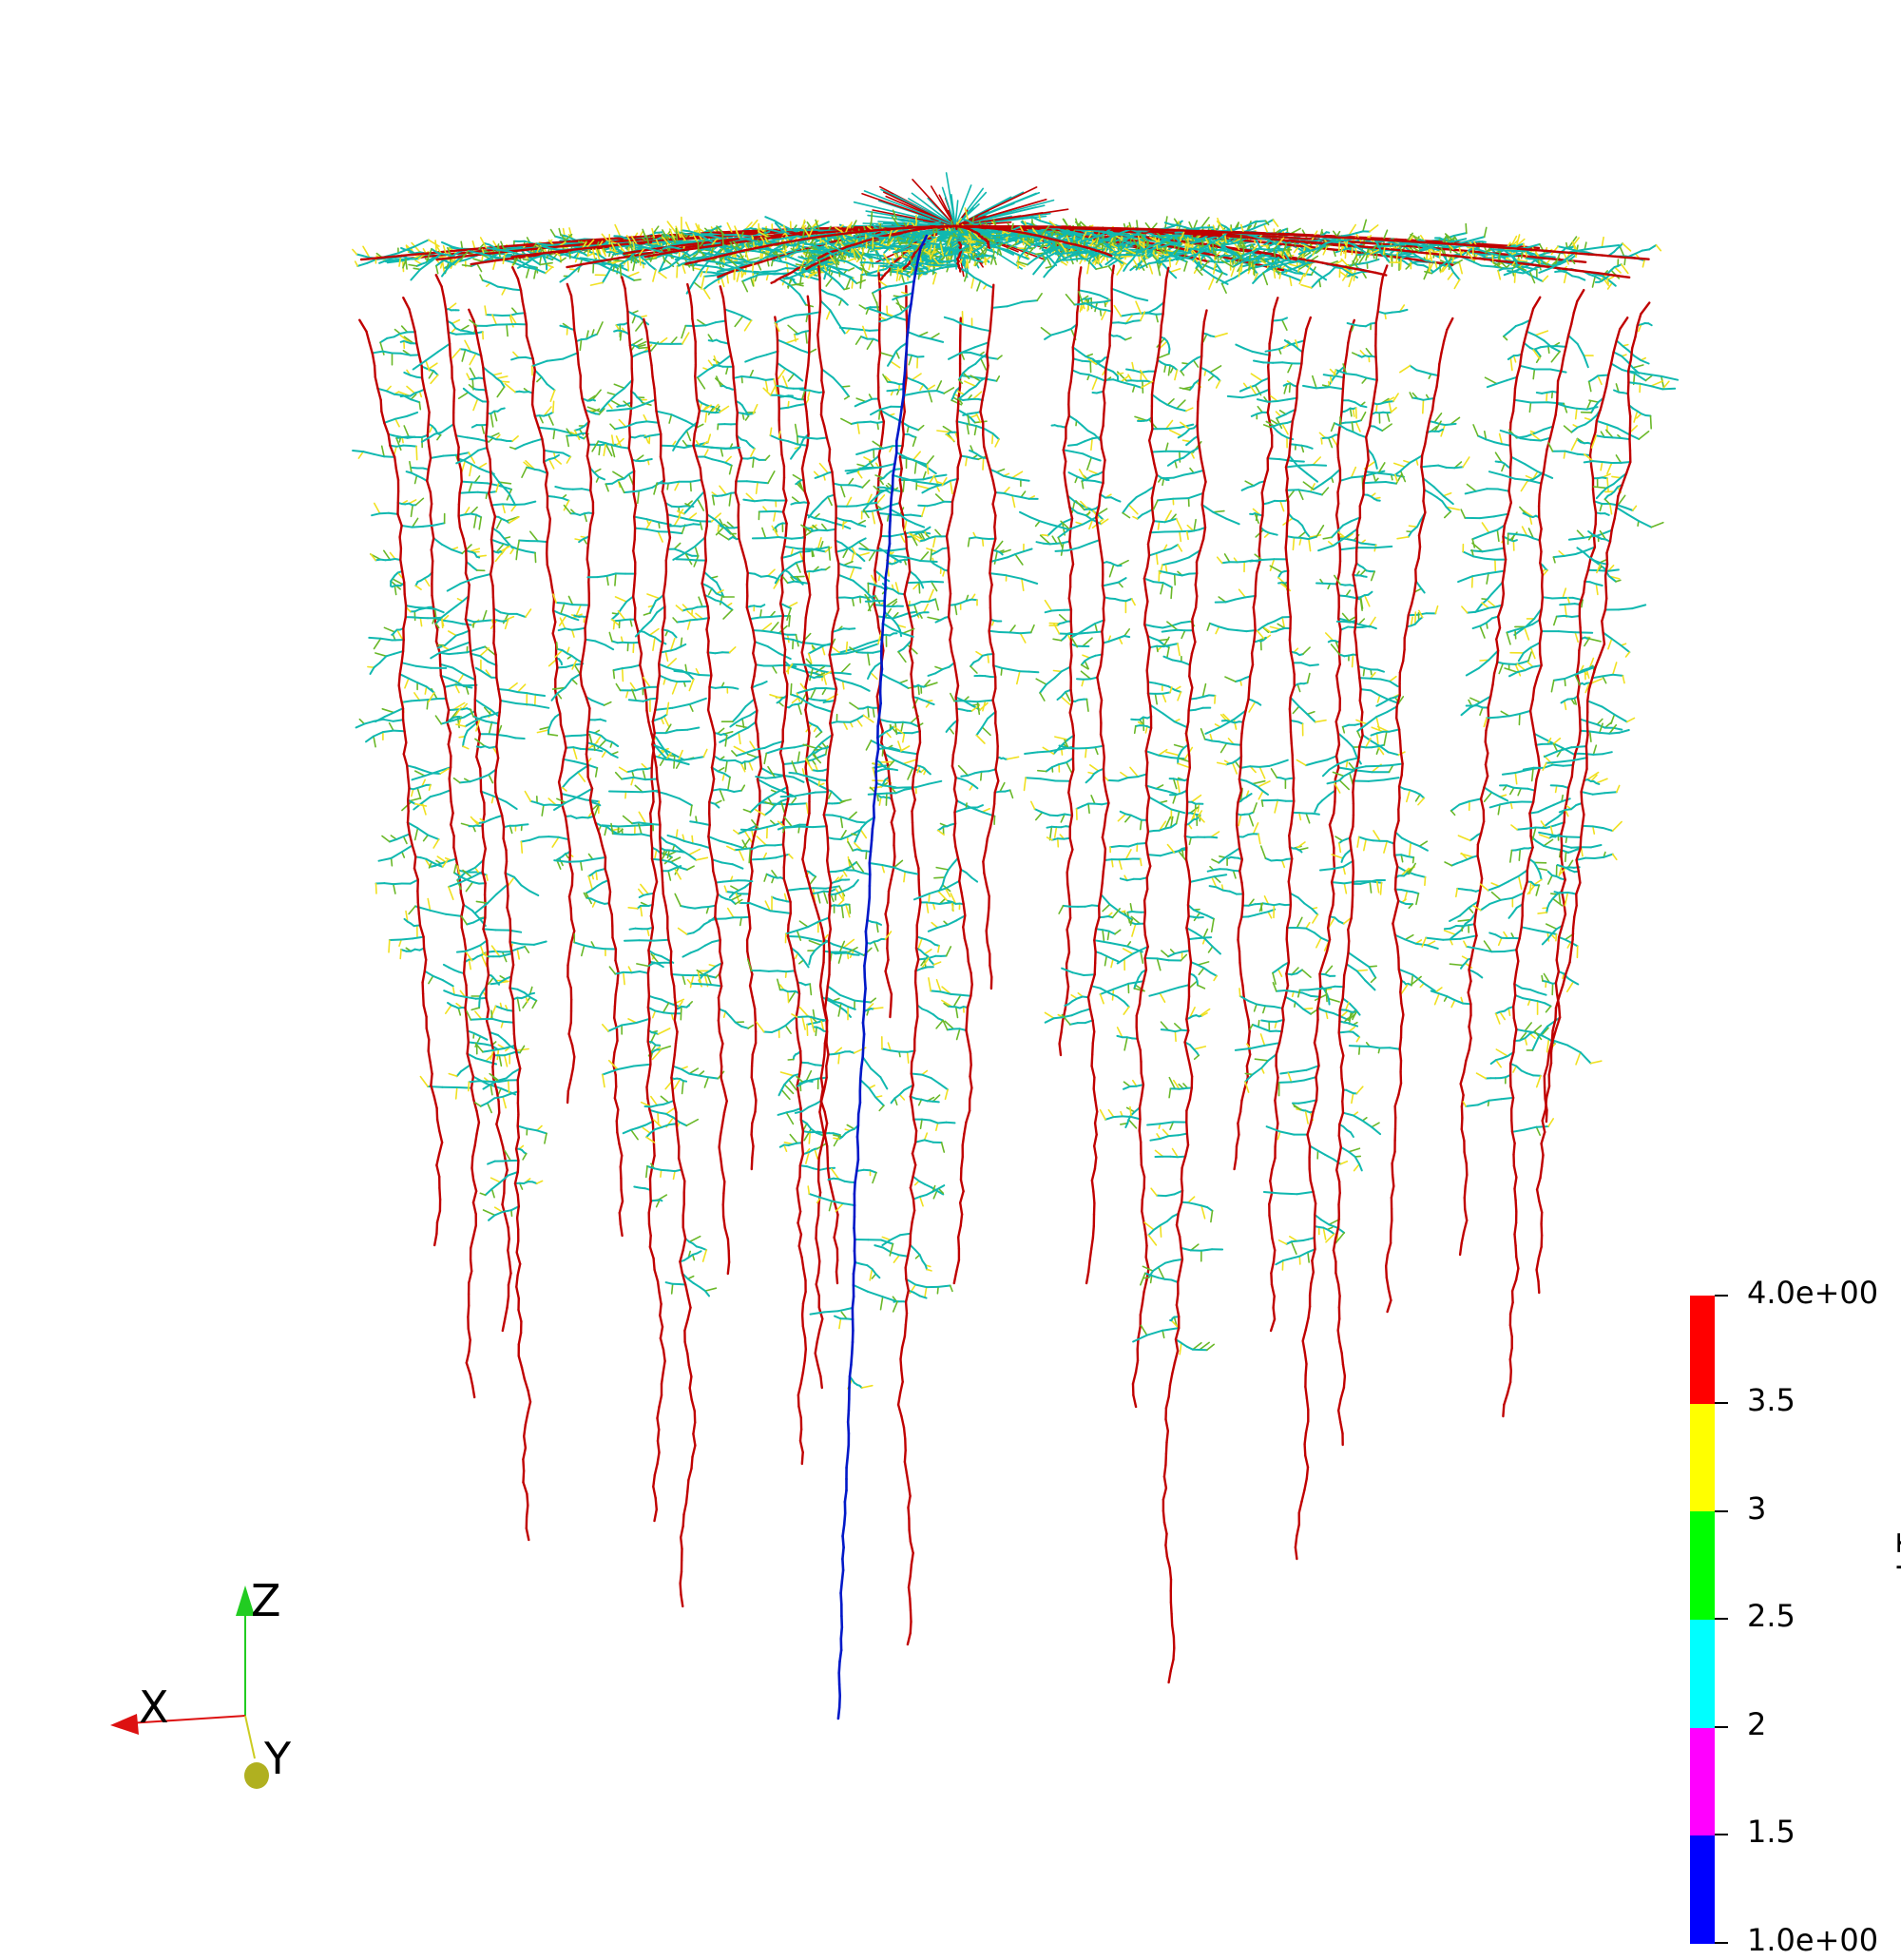  Describe the element at coordinates (1757, 1724) in the screenshot. I see `legend-tick: 2` at that location.